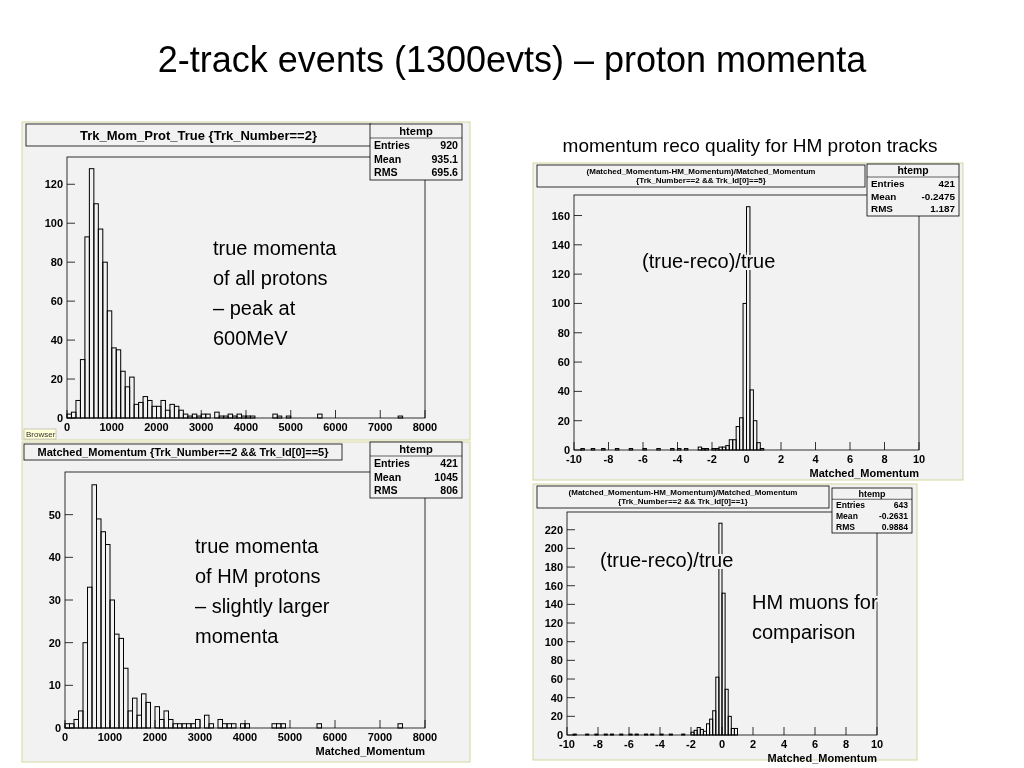 The width and height of the screenshot is (1024, 768). What do you see at coordinates (901, 505) in the screenshot?
I see `text: 643` at bounding box center [901, 505].